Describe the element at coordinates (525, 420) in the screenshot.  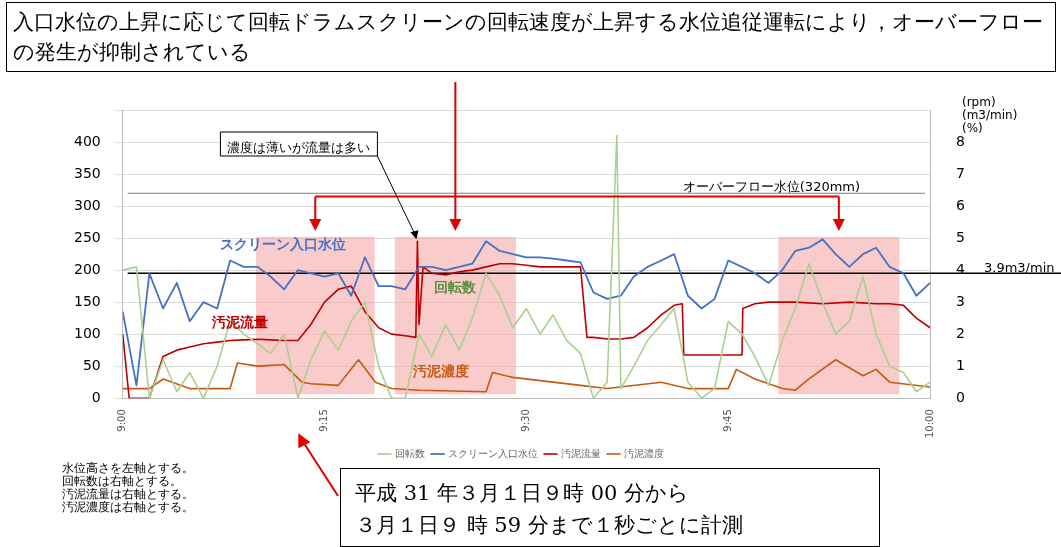
I see `x-tick-label: 9:30` at that location.